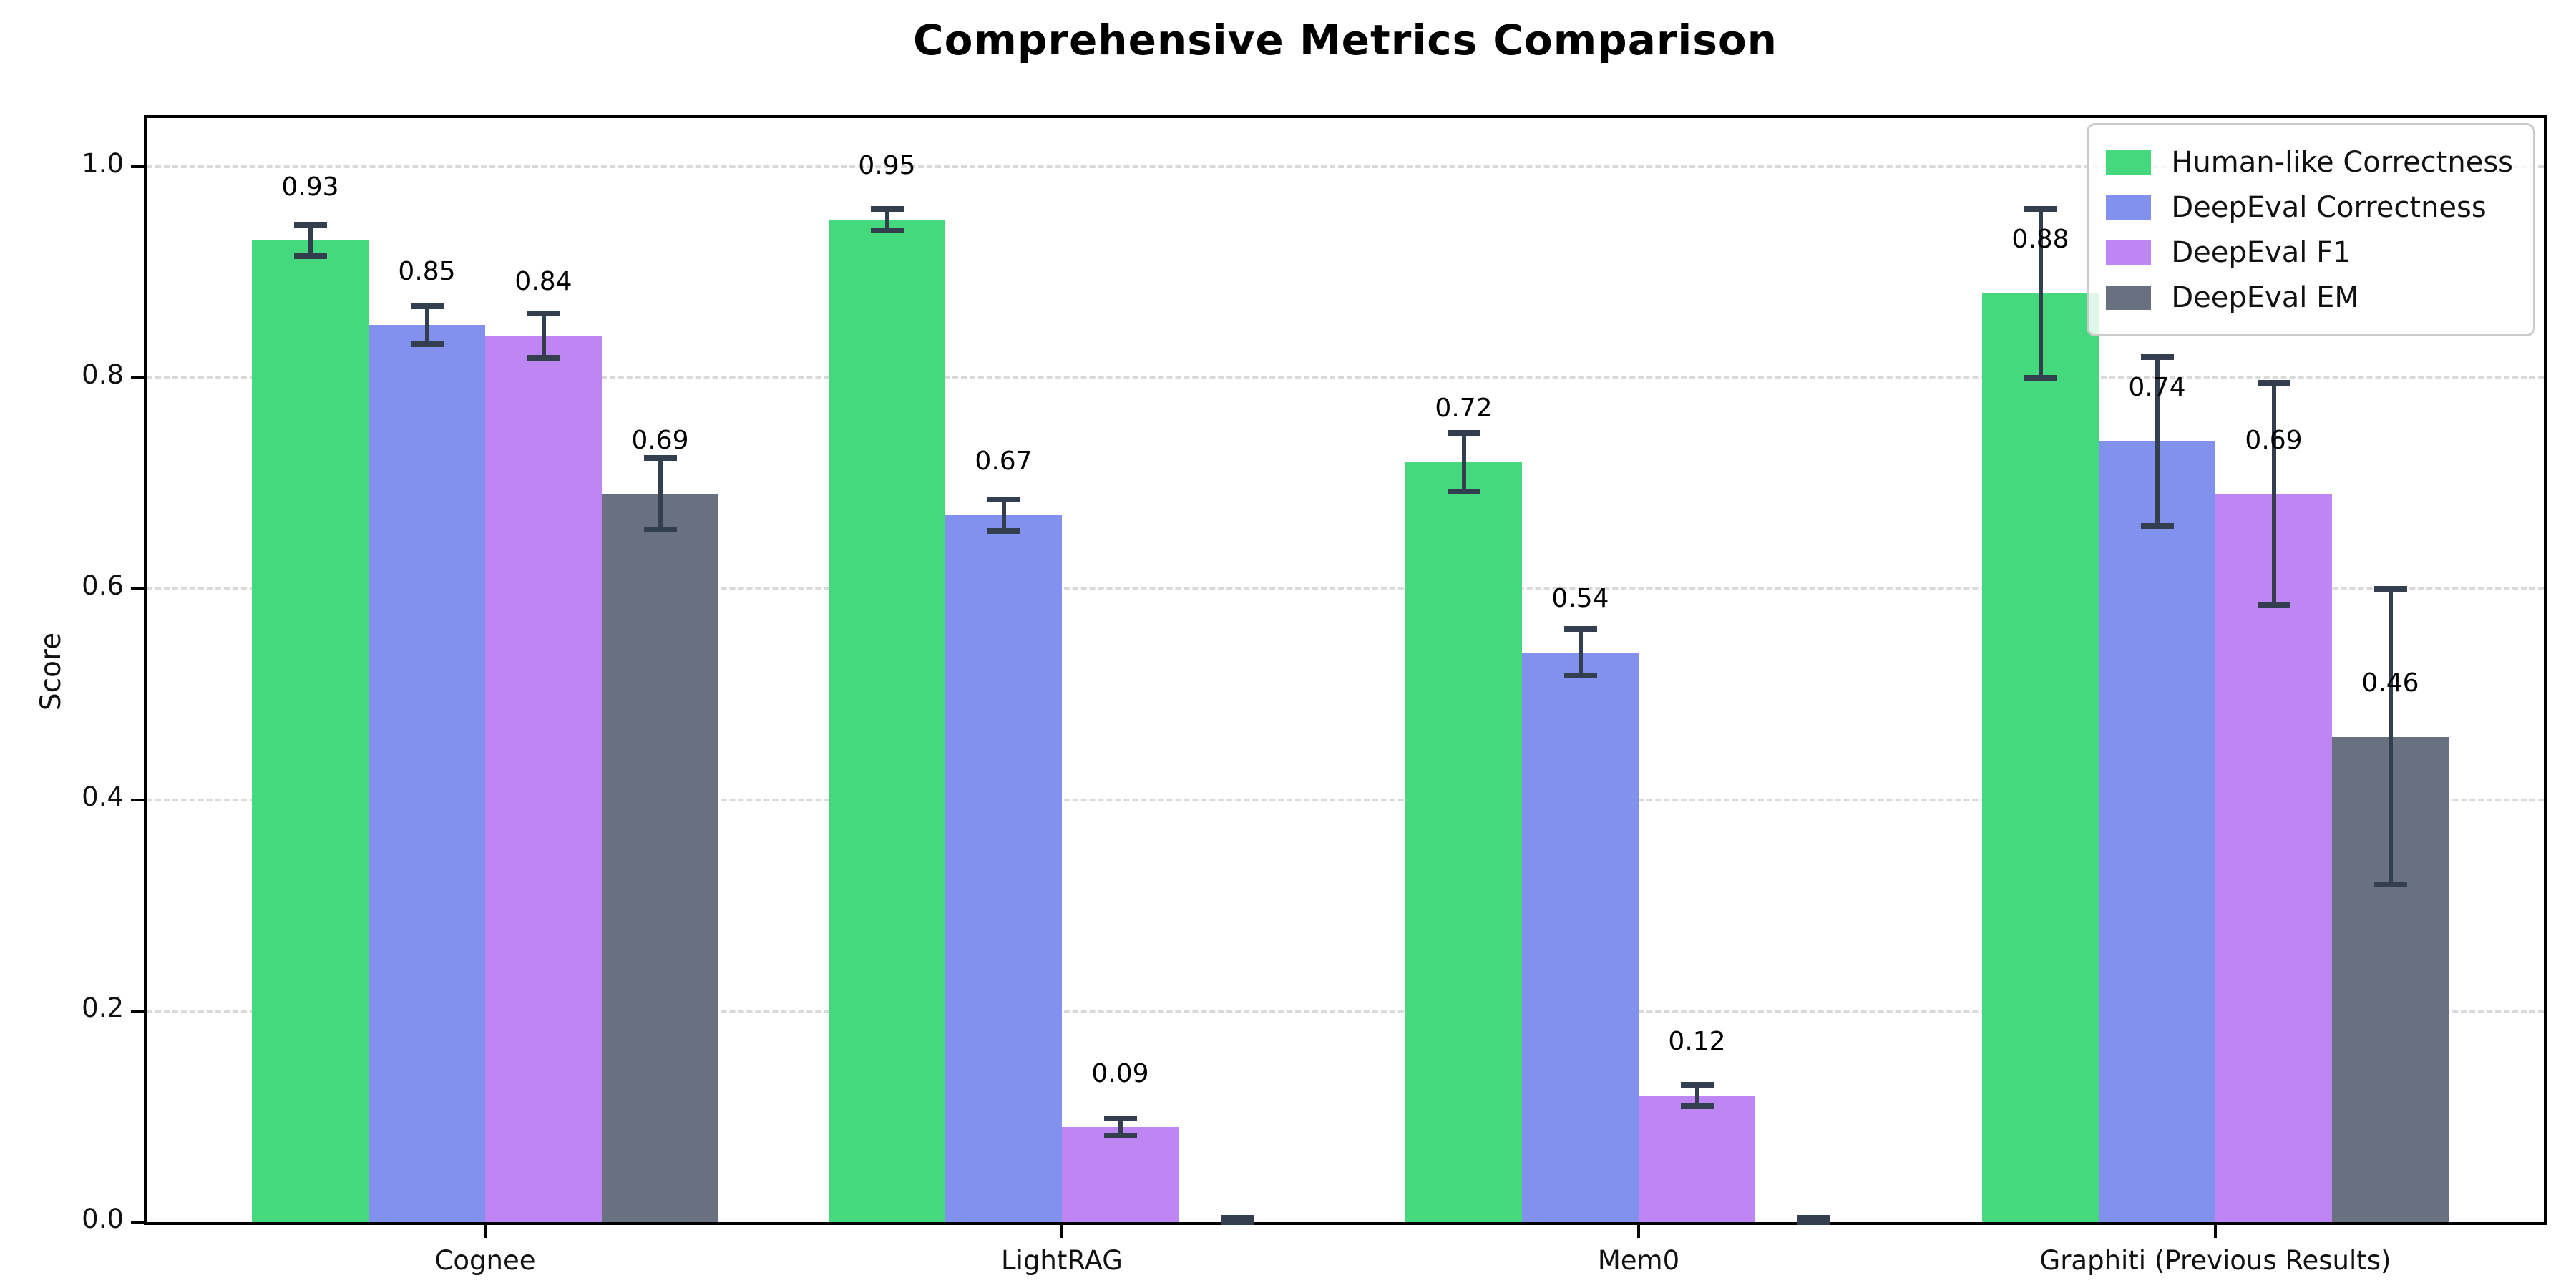  I want to click on y-tick-label: 0.2, so click(103, 1007).